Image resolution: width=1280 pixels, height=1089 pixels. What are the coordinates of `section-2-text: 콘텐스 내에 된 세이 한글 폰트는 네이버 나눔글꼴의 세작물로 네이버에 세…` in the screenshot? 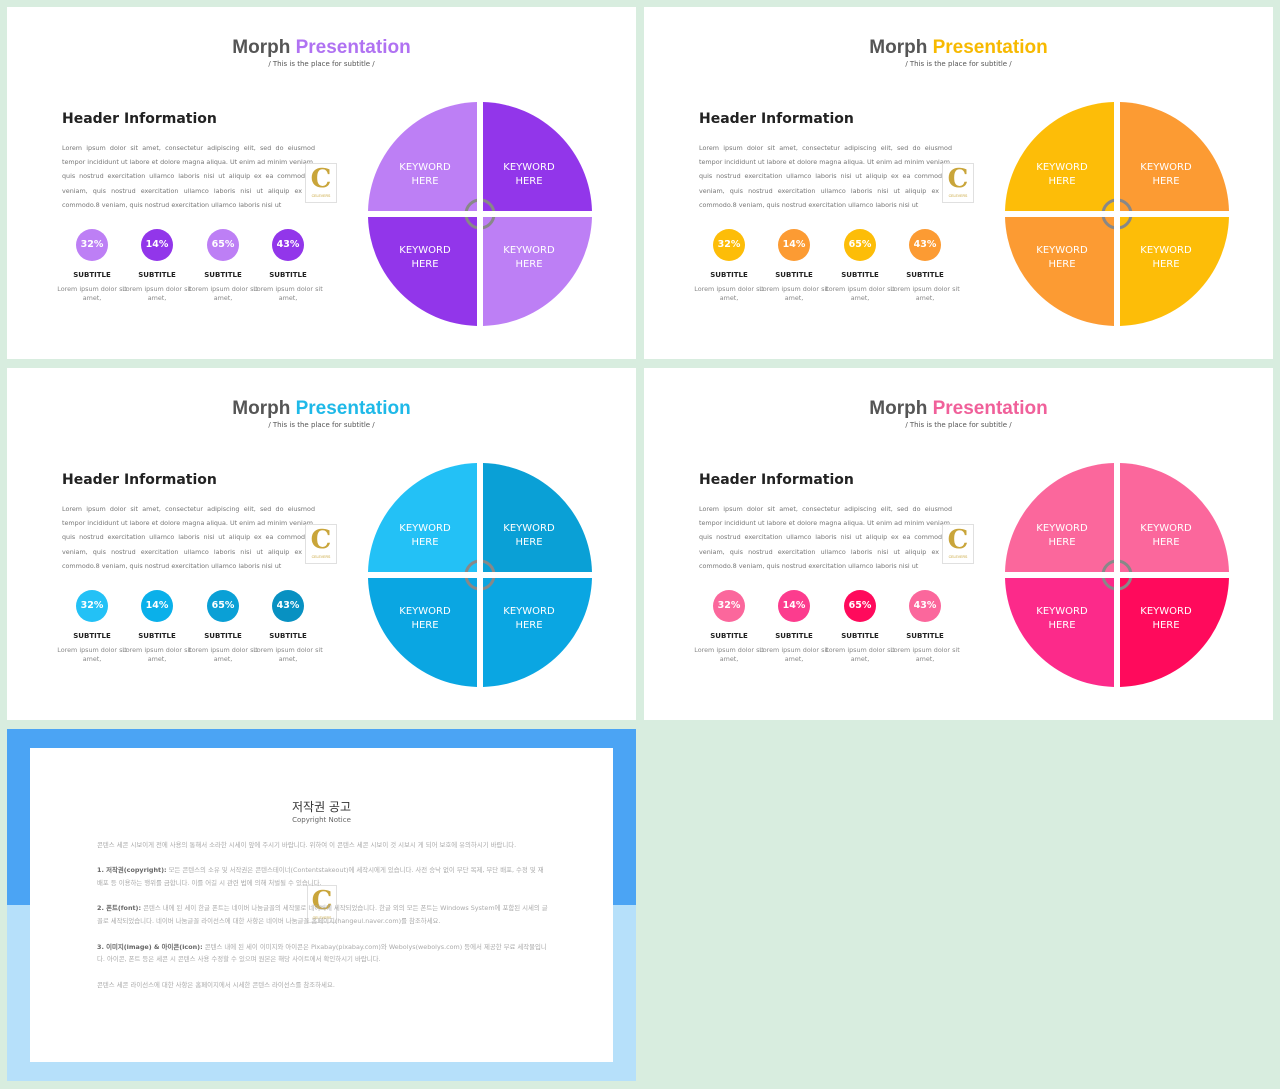 It's located at (322, 915).